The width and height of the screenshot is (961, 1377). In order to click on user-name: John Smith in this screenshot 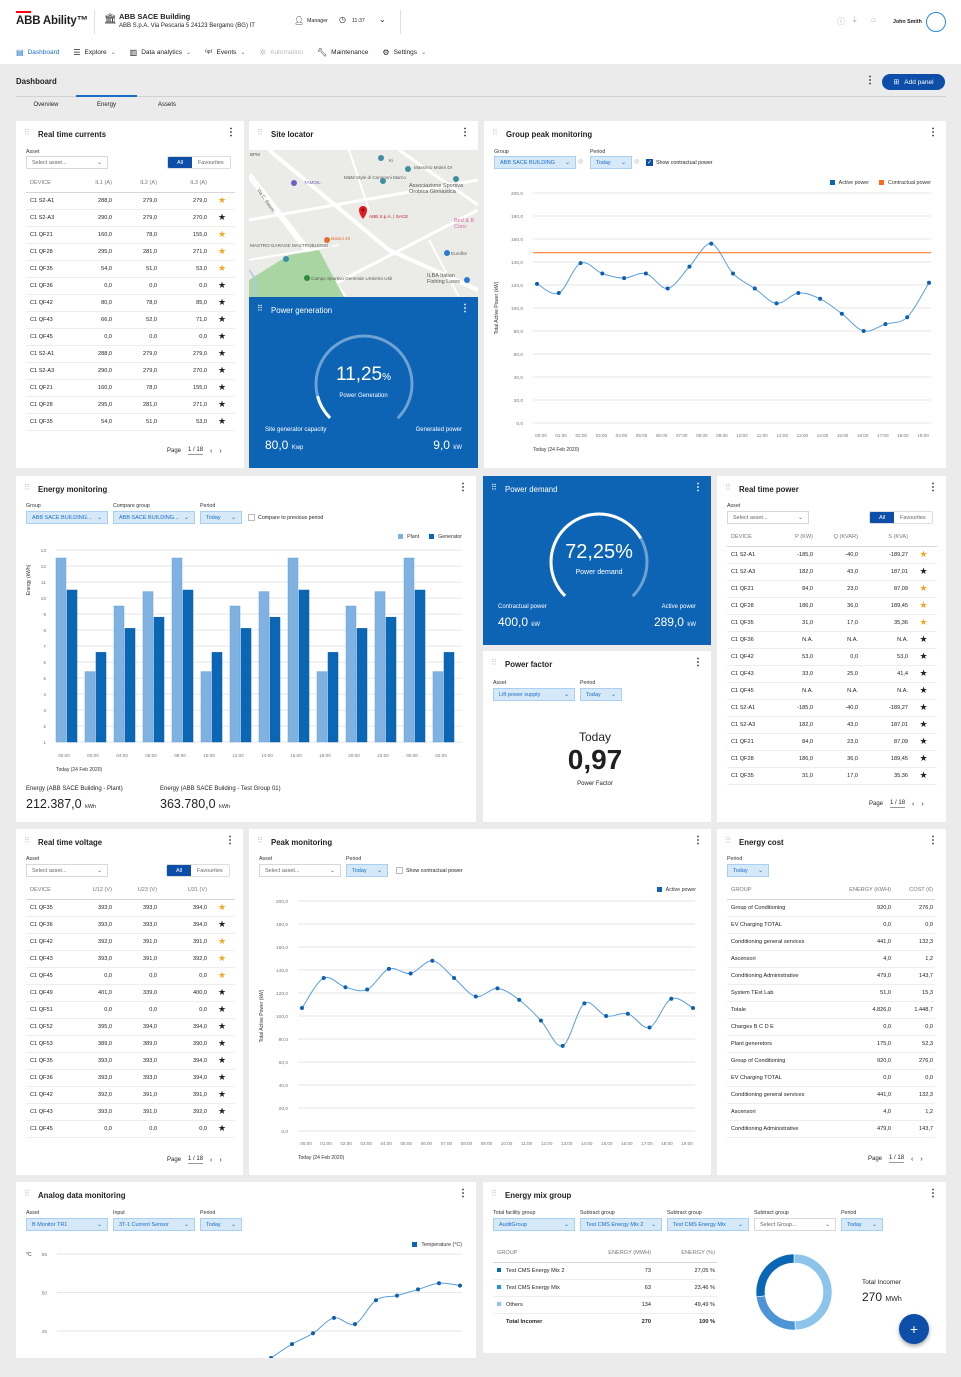, I will do `click(907, 22)`.